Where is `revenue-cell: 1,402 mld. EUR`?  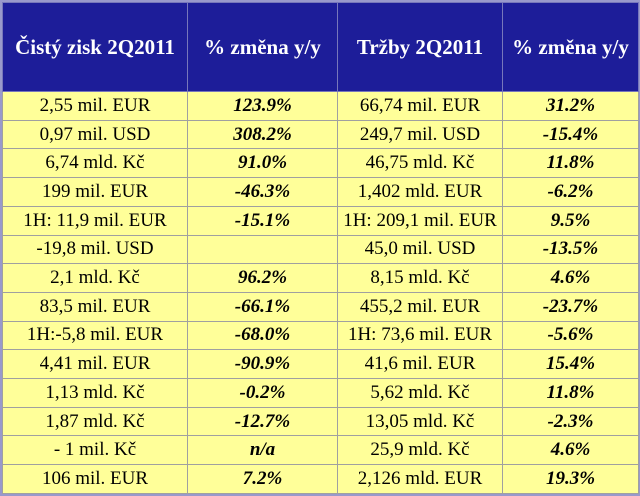
revenue-cell: 1,402 mld. EUR is located at coordinates (420, 192).